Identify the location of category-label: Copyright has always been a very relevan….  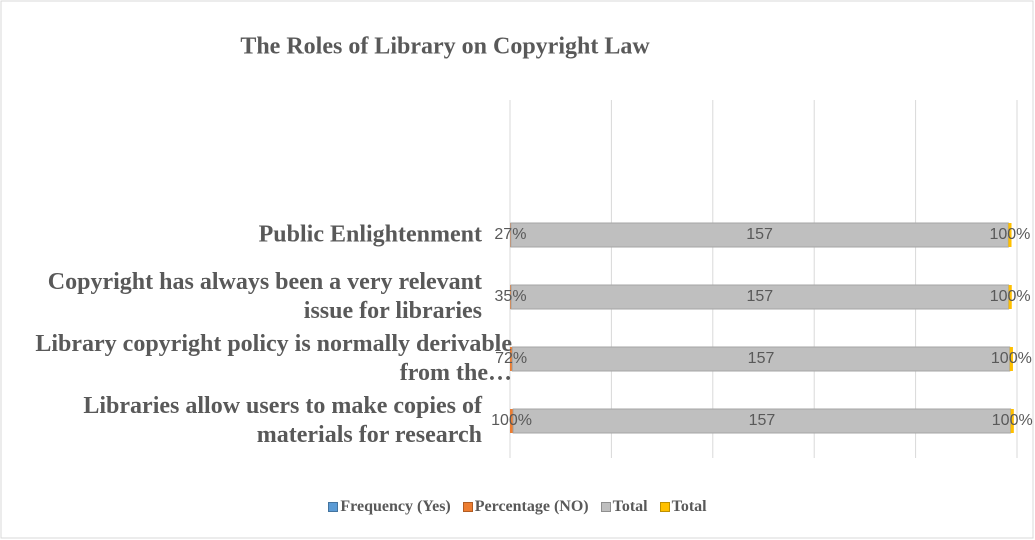
(264, 296).